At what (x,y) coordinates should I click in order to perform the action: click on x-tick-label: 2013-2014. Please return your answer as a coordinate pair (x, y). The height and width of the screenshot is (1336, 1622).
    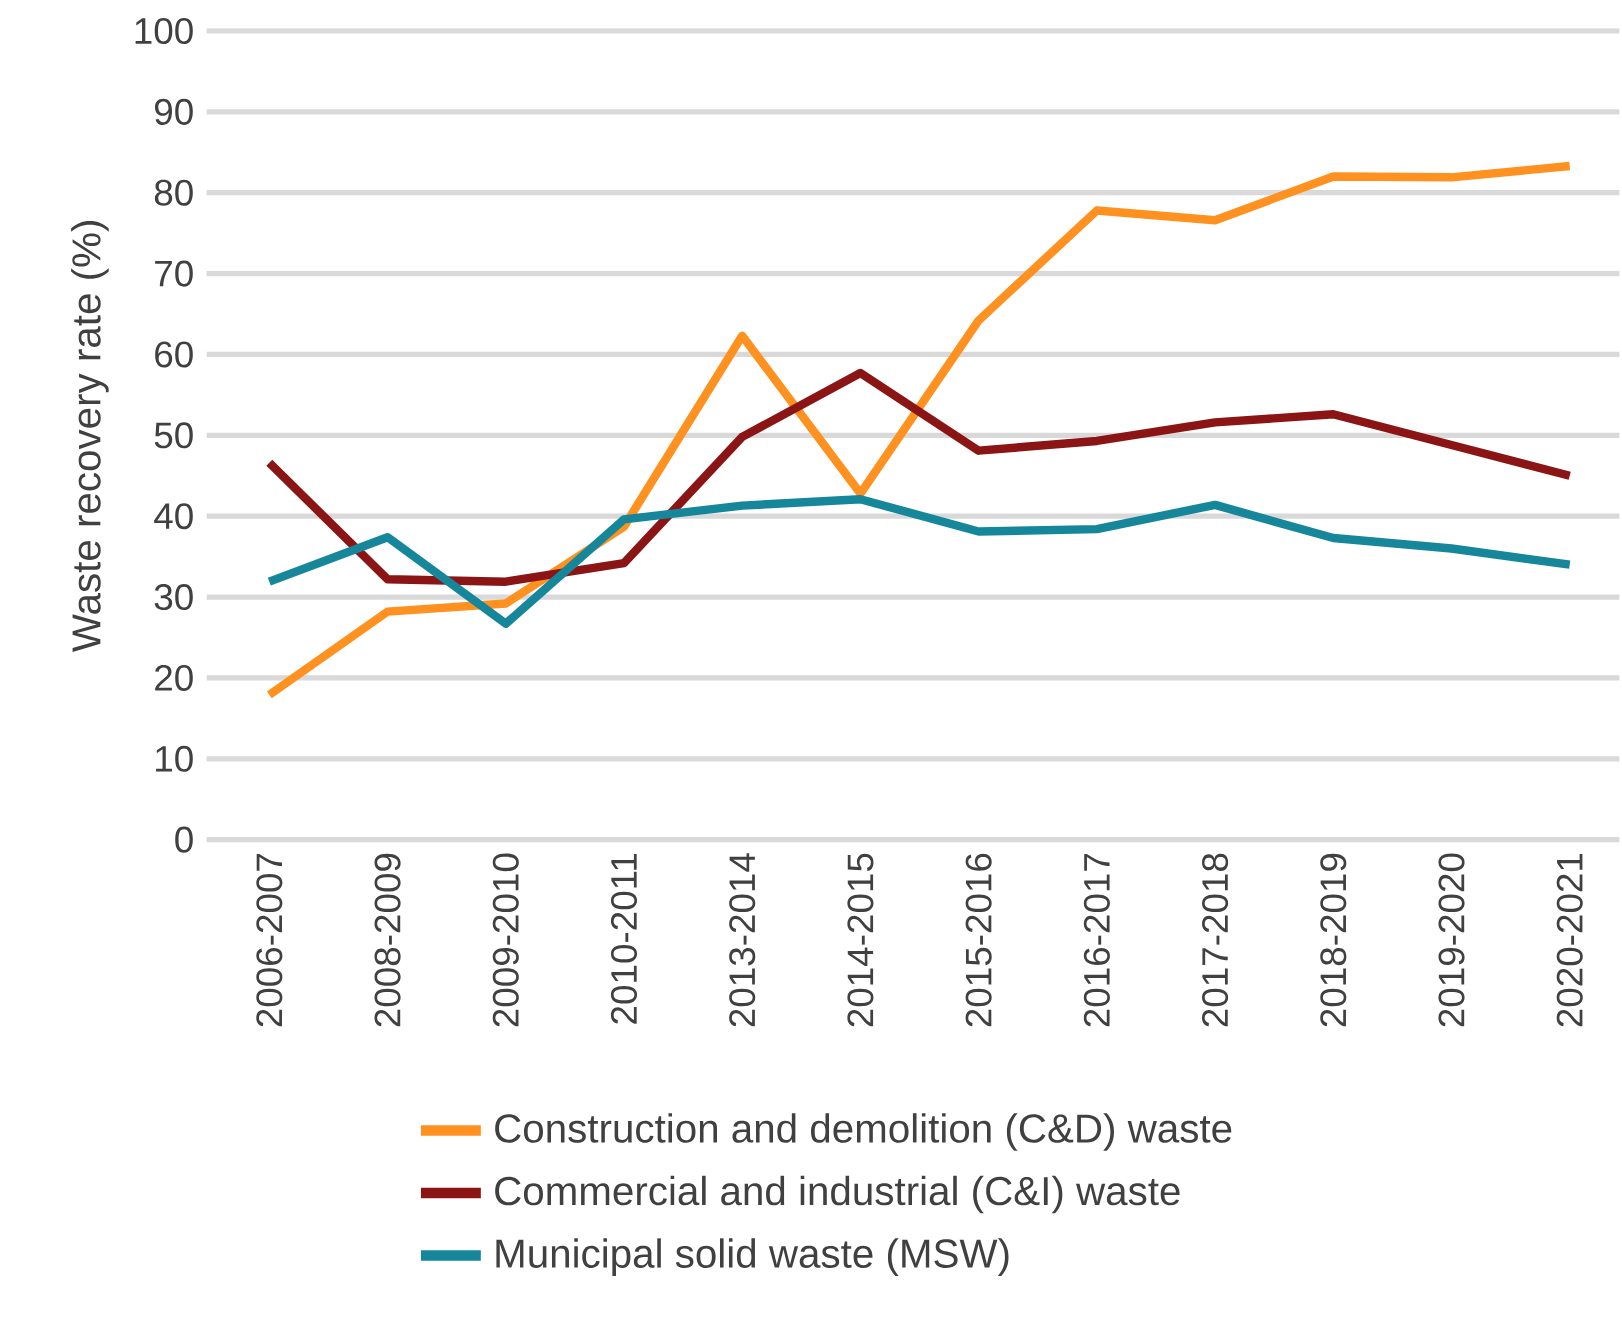
    Looking at the image, I should click on (742, 940).